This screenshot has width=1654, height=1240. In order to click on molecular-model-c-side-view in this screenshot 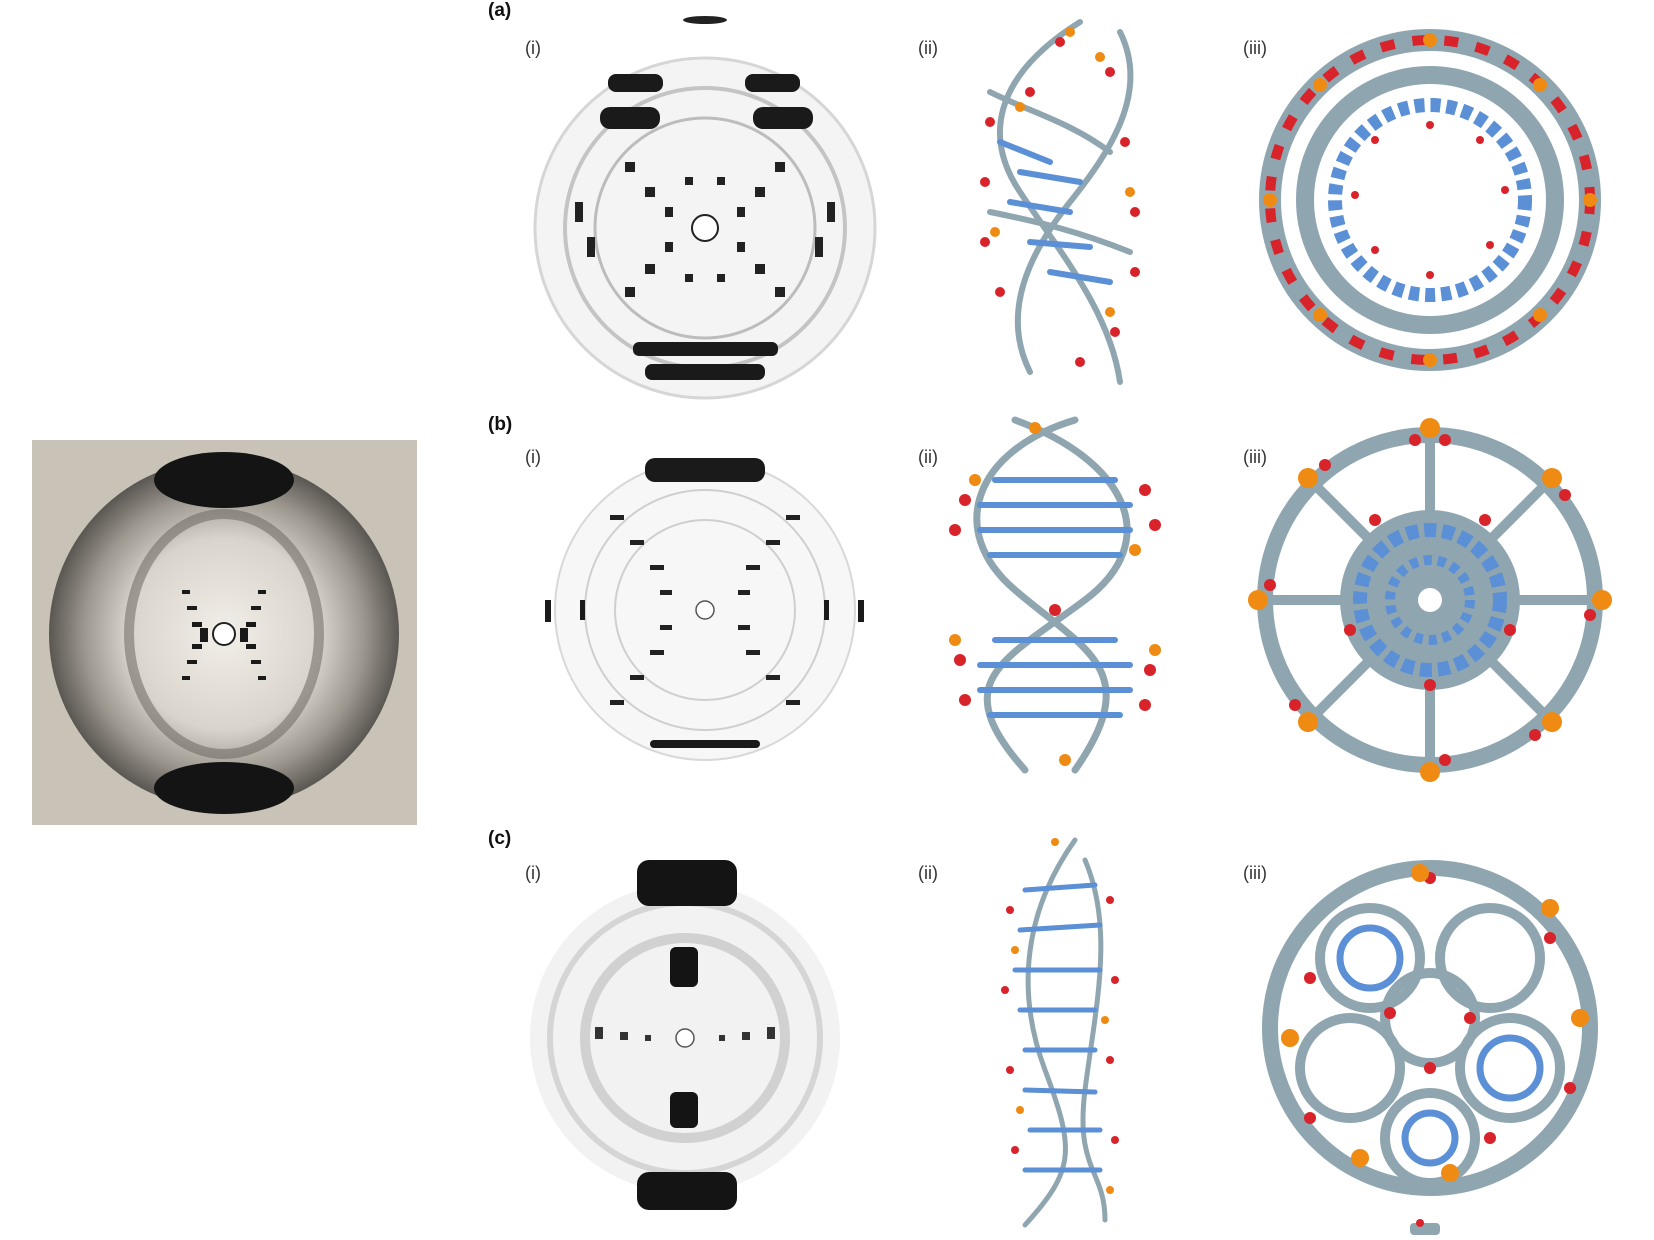, I will do `click(1060, 1032)`.